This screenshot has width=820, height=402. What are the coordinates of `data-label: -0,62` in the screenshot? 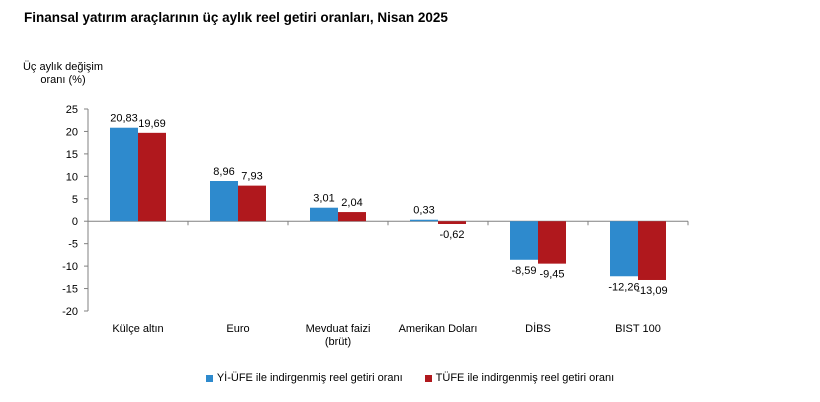 It's located at (451, 235).